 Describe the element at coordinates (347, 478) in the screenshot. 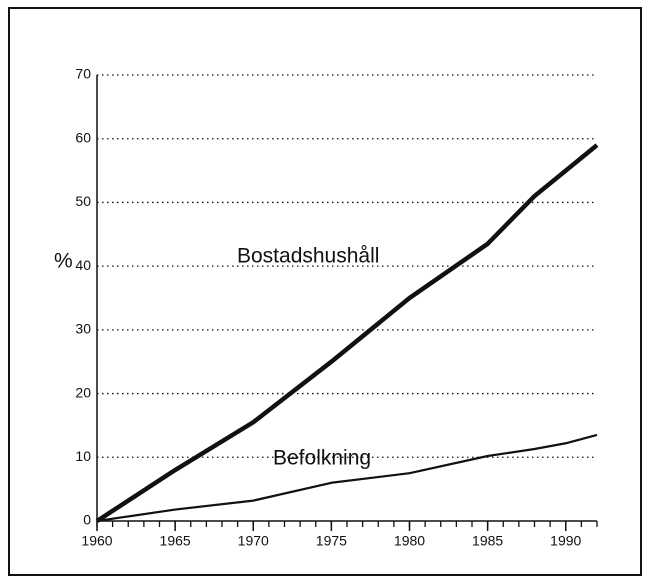

I see `series-line` at that location.